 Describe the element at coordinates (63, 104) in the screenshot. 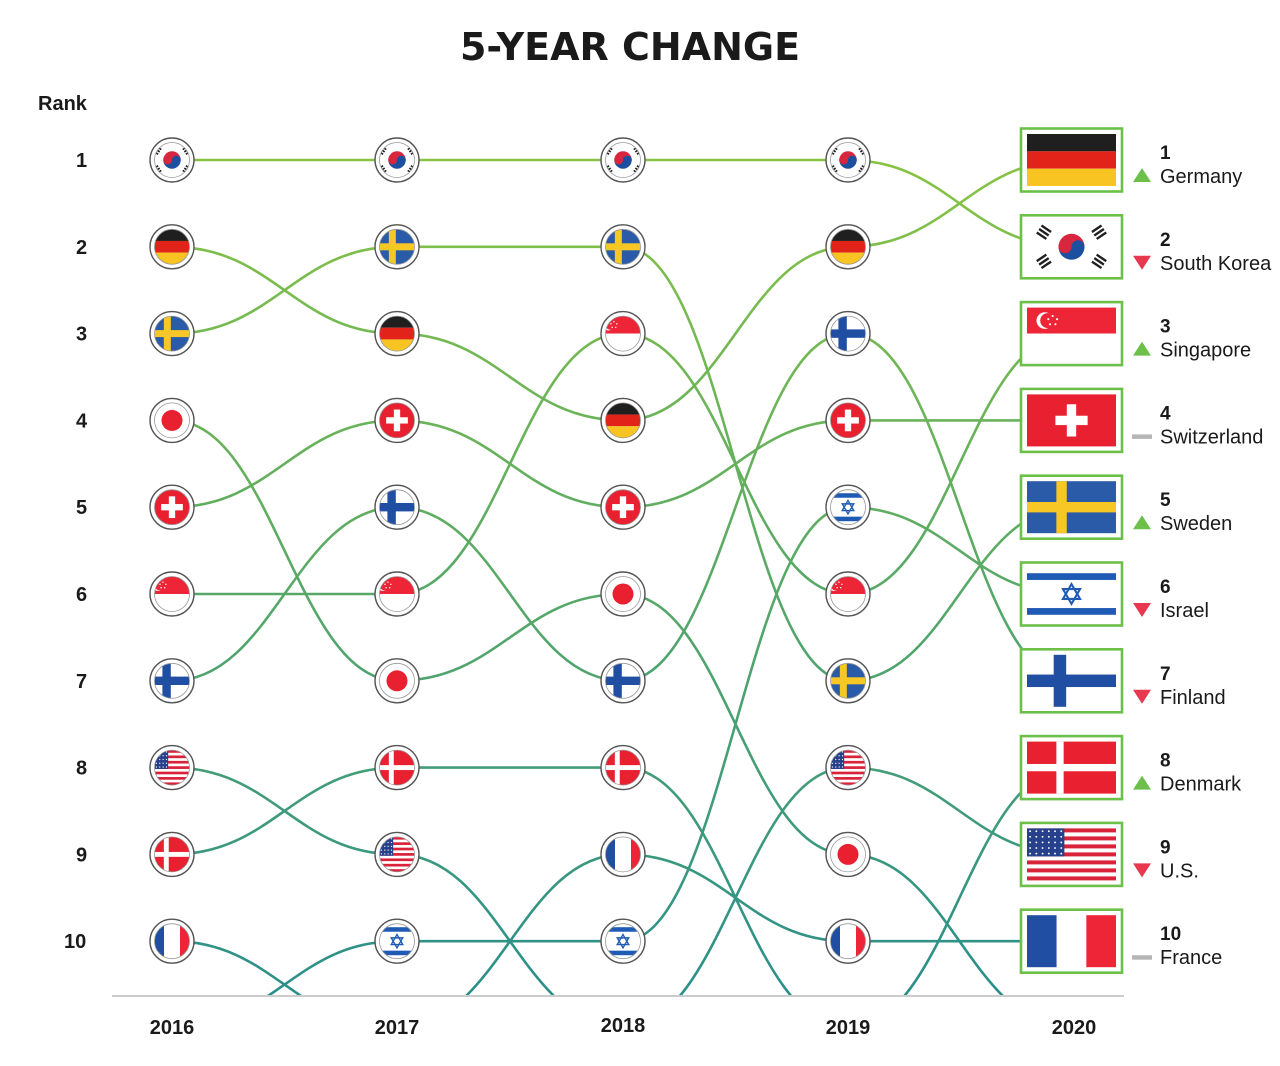

I see `y-axis-label: Rank` at that location.